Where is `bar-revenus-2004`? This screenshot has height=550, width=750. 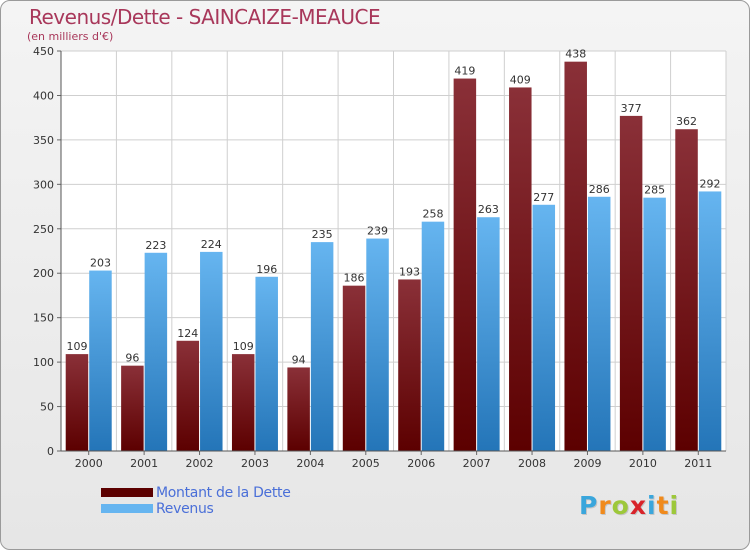 bar-revenus-2004 is located at coordinates (322, 346).